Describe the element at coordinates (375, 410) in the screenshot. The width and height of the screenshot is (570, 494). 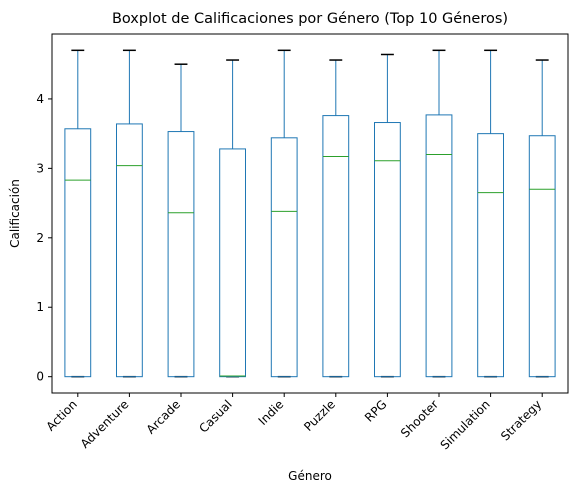
I see `x-tick-label: RPG` at that location.